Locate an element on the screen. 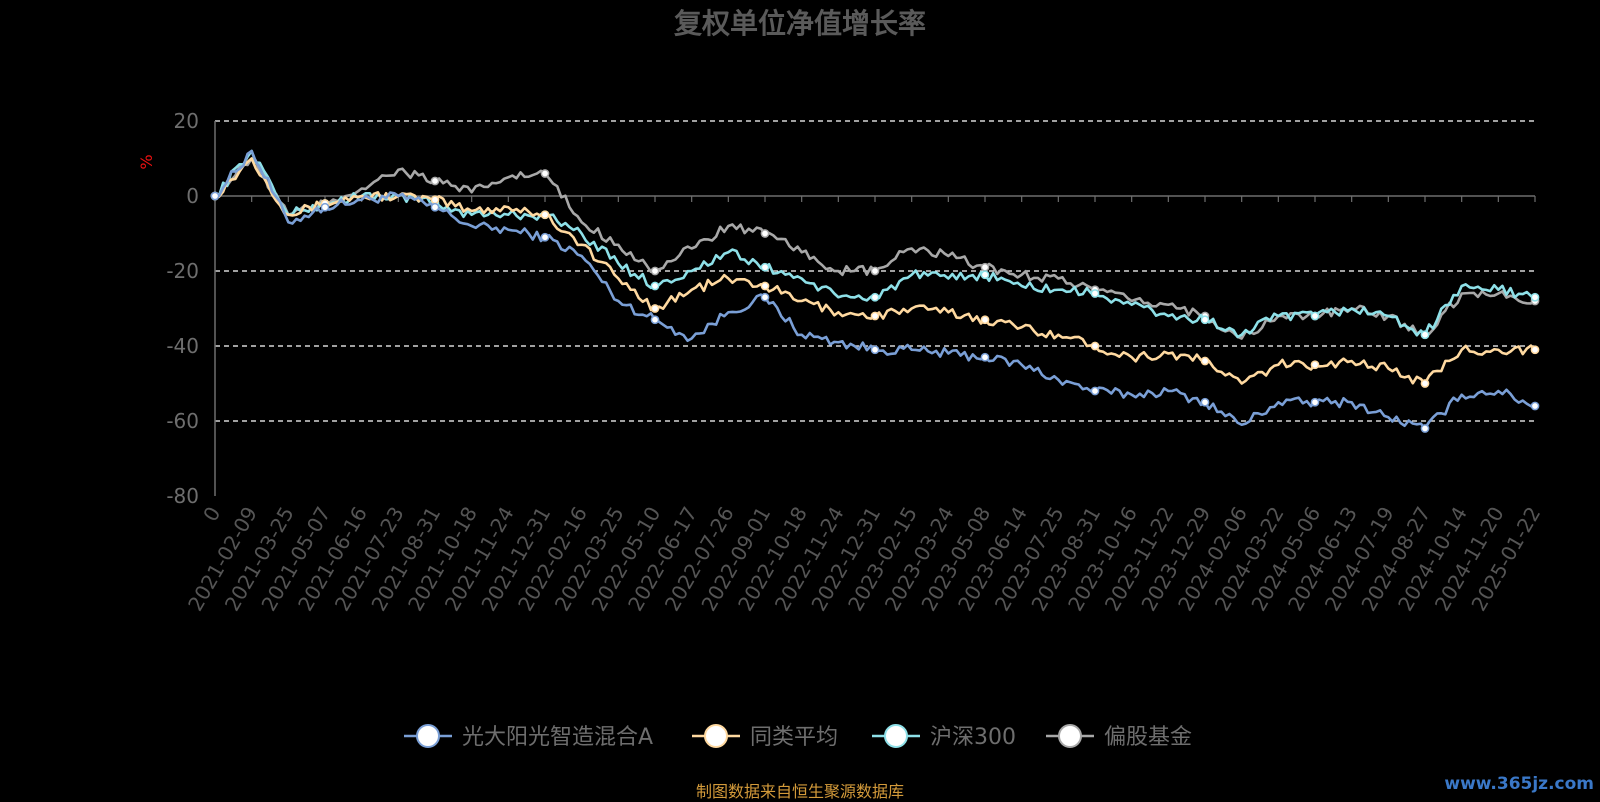 This screenshot has width=1600, height=802. legend-item-1: 光大阳光智造混合A is located at coordinates (528, 737).